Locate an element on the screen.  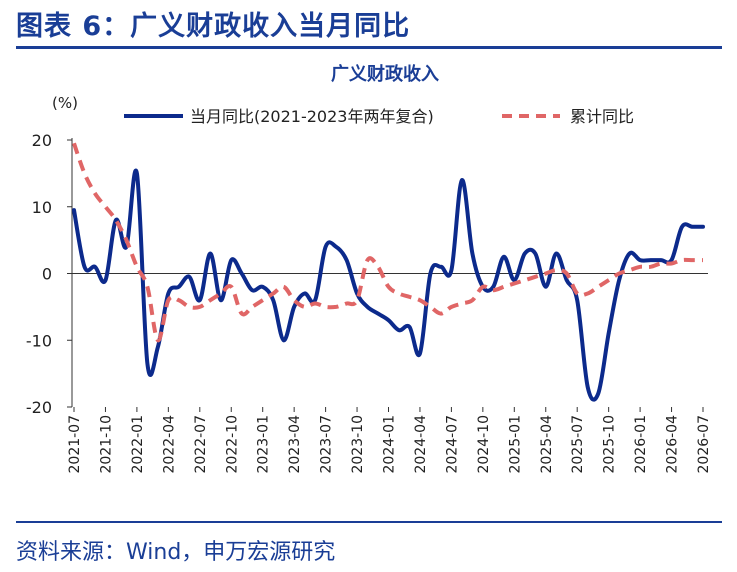
y-tick-label: 10 is located at coordinates (42, 207).